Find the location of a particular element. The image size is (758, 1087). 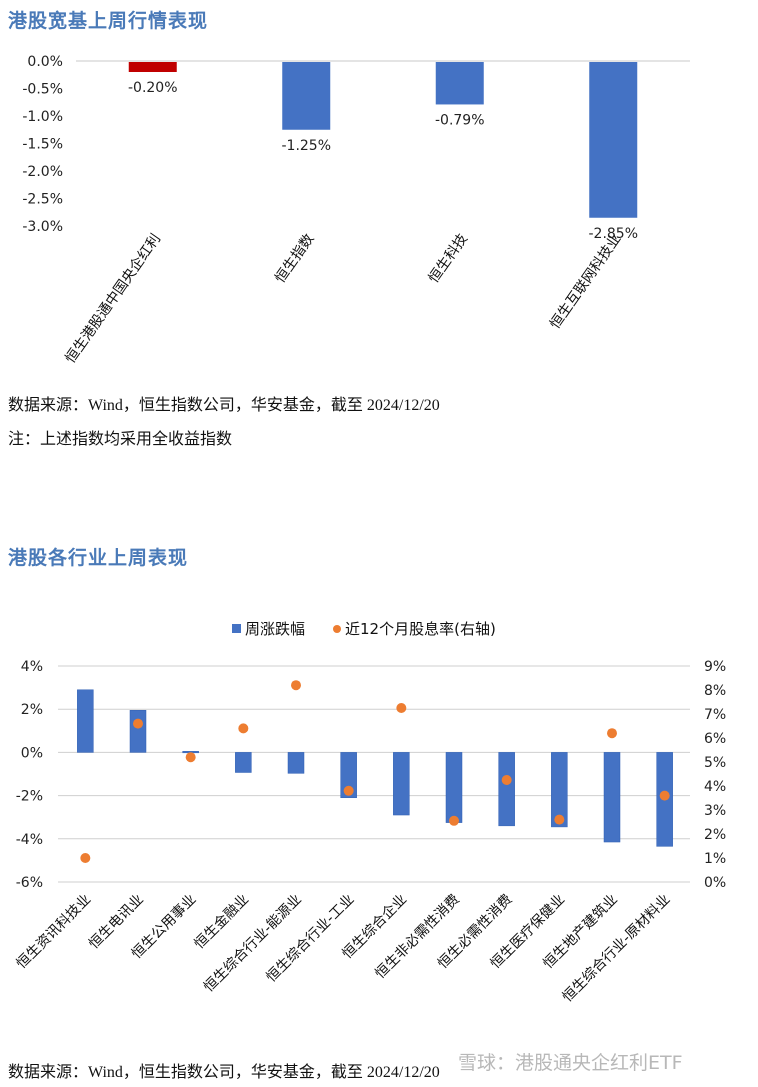

x-category-label: 恒生综合行业-工业 is located at coordinates (310, 939).